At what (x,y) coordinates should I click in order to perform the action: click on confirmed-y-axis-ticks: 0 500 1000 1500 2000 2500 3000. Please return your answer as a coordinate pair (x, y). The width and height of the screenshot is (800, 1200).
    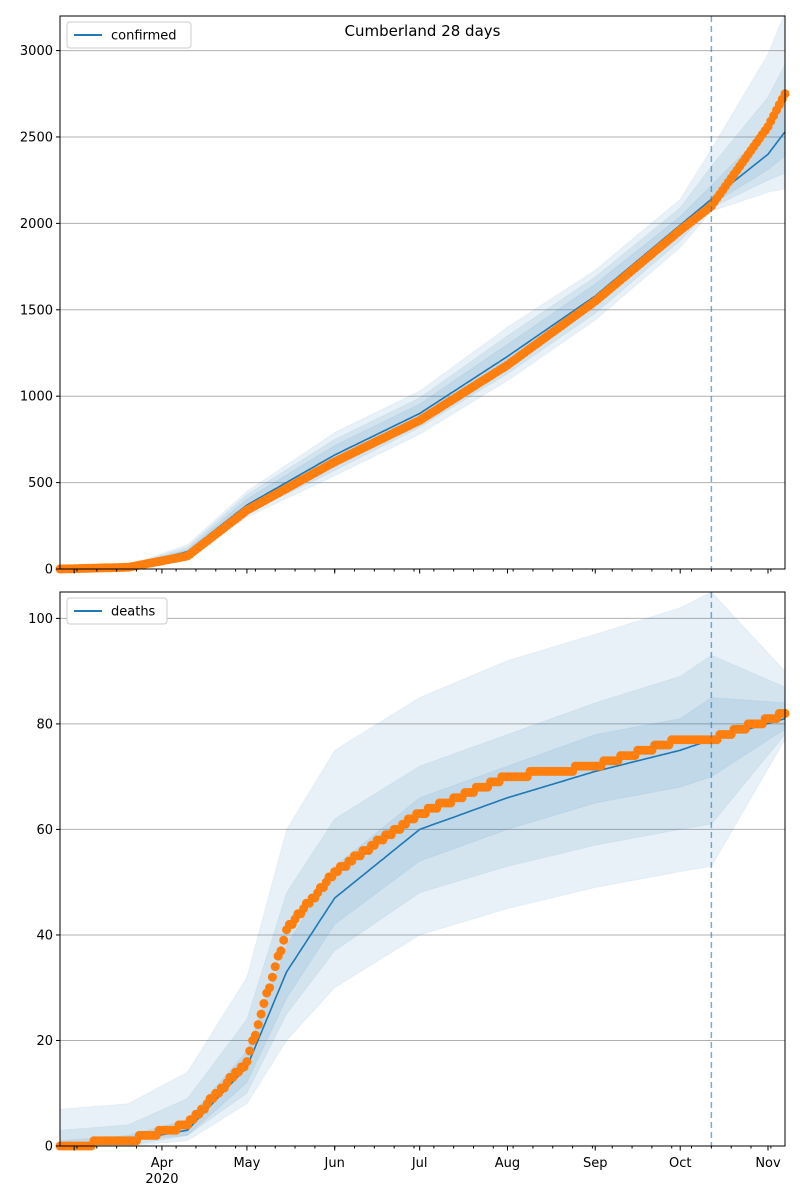
    Looking at the image, I should click on (40, 311).